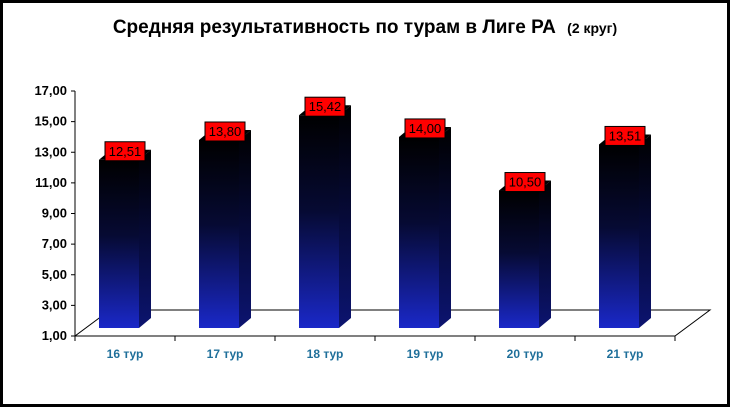 This screenshot has height=407, width=730. What do you see at coordinates (51, 182) in the screenshot?
I see `y-tick-label: 11,00` at bounding box center [51, 182].